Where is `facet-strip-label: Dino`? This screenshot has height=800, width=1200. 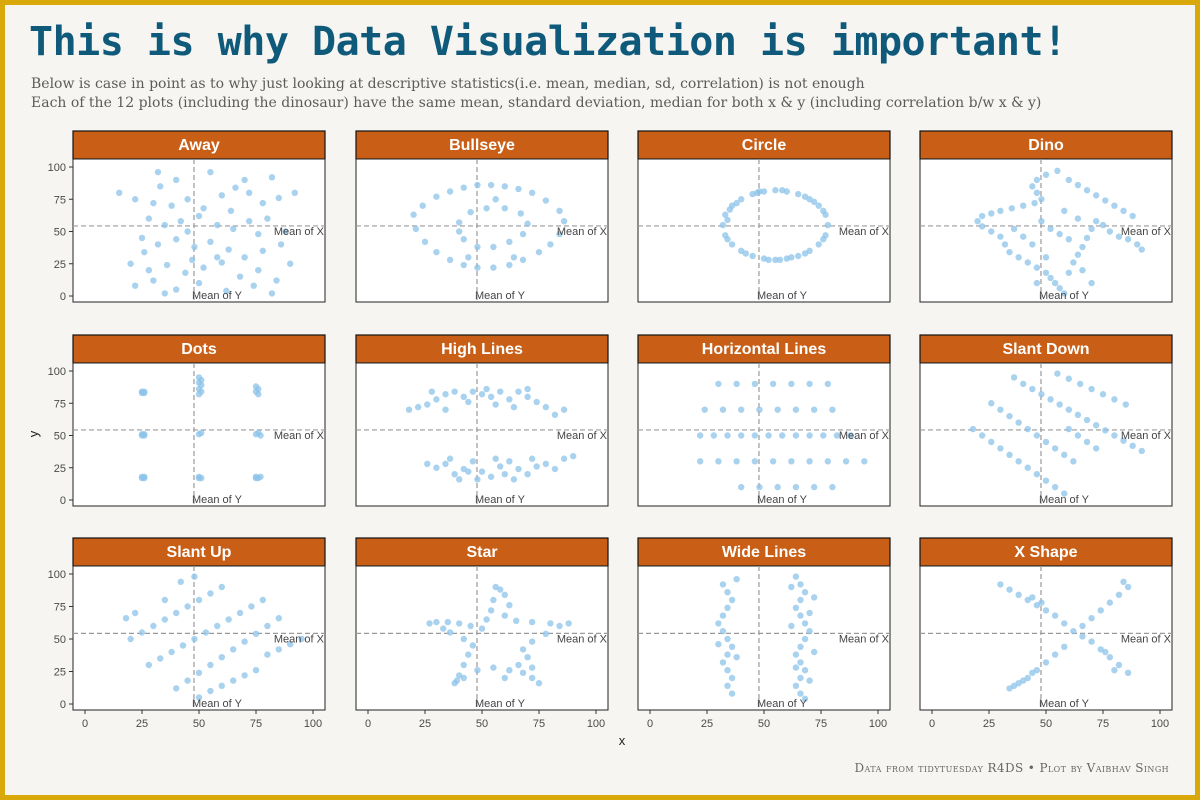 facet-strip-label: Dino is located at coordinates (1046, 145).